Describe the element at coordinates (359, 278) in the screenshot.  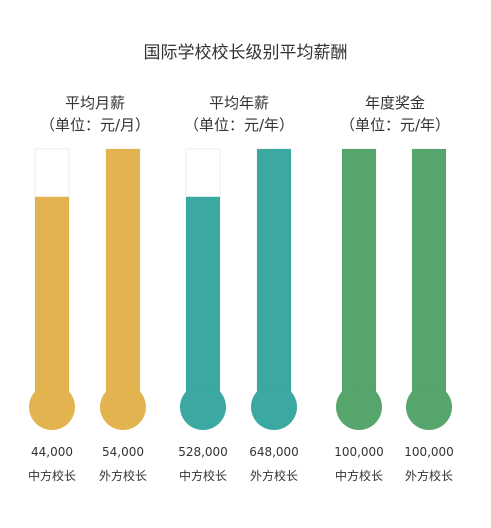
I see `bar-fill-bonus-chinese` at that location.